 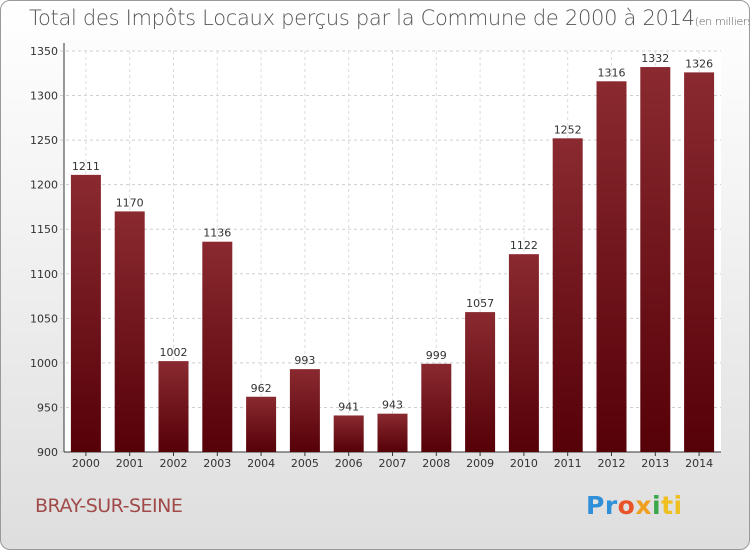 I want to click on x-tick-label: 2003, so click(x=217, y=463).